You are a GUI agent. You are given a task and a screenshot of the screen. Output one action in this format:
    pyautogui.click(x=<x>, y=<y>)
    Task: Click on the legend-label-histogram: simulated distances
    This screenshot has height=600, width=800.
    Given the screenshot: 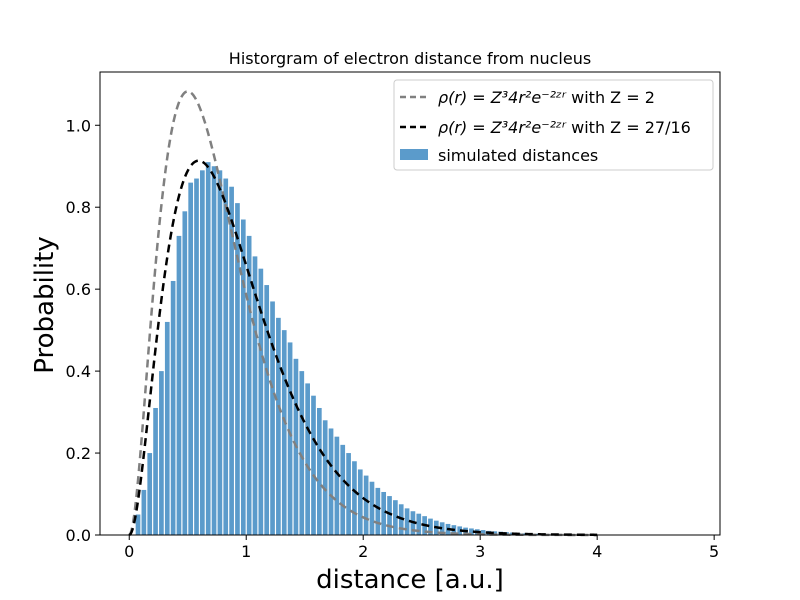 What is the action you would take?
    pyautogui.click(x=518, y=155)
    